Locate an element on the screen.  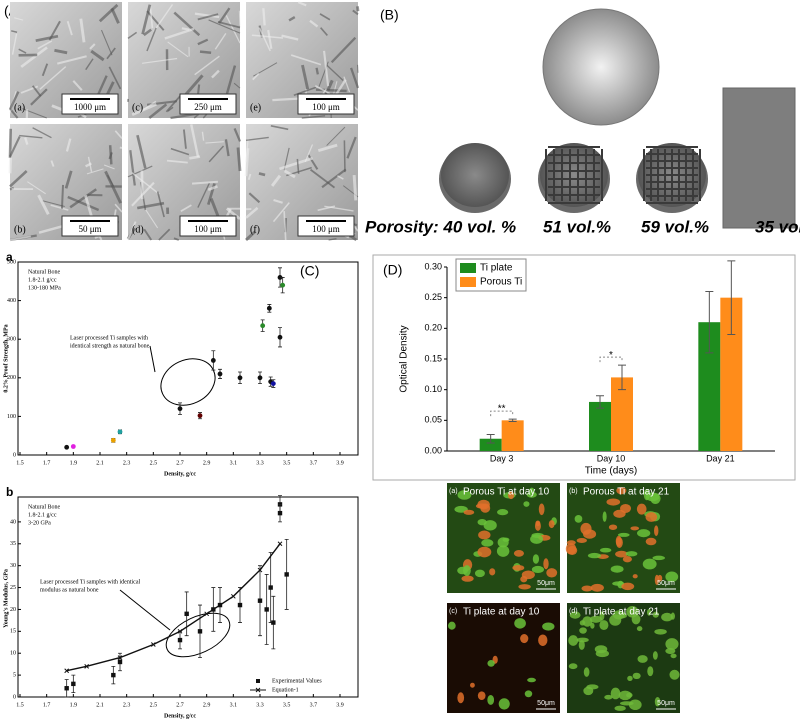
annotation: Natural Bone is located at coordinates (44, 272).